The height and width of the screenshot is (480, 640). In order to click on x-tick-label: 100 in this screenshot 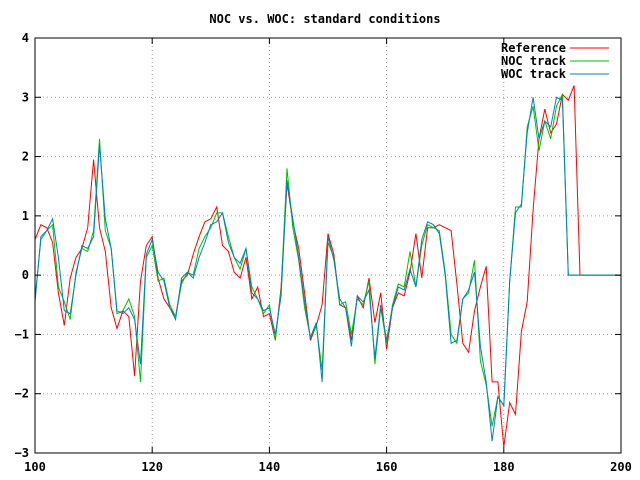, I will do `click(35, 467)`.